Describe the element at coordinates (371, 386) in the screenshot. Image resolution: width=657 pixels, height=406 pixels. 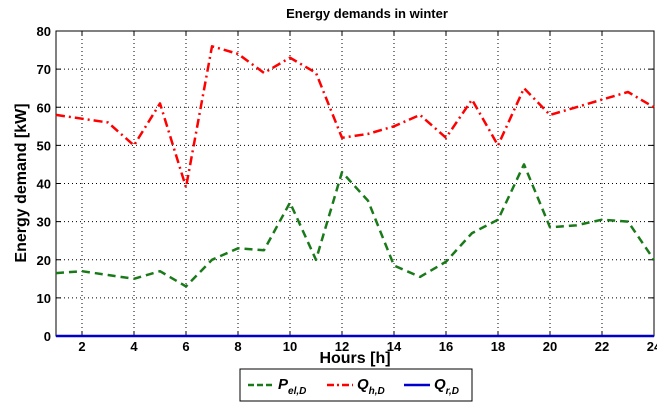
I see `legend-label-2: Qh,D` at that location.